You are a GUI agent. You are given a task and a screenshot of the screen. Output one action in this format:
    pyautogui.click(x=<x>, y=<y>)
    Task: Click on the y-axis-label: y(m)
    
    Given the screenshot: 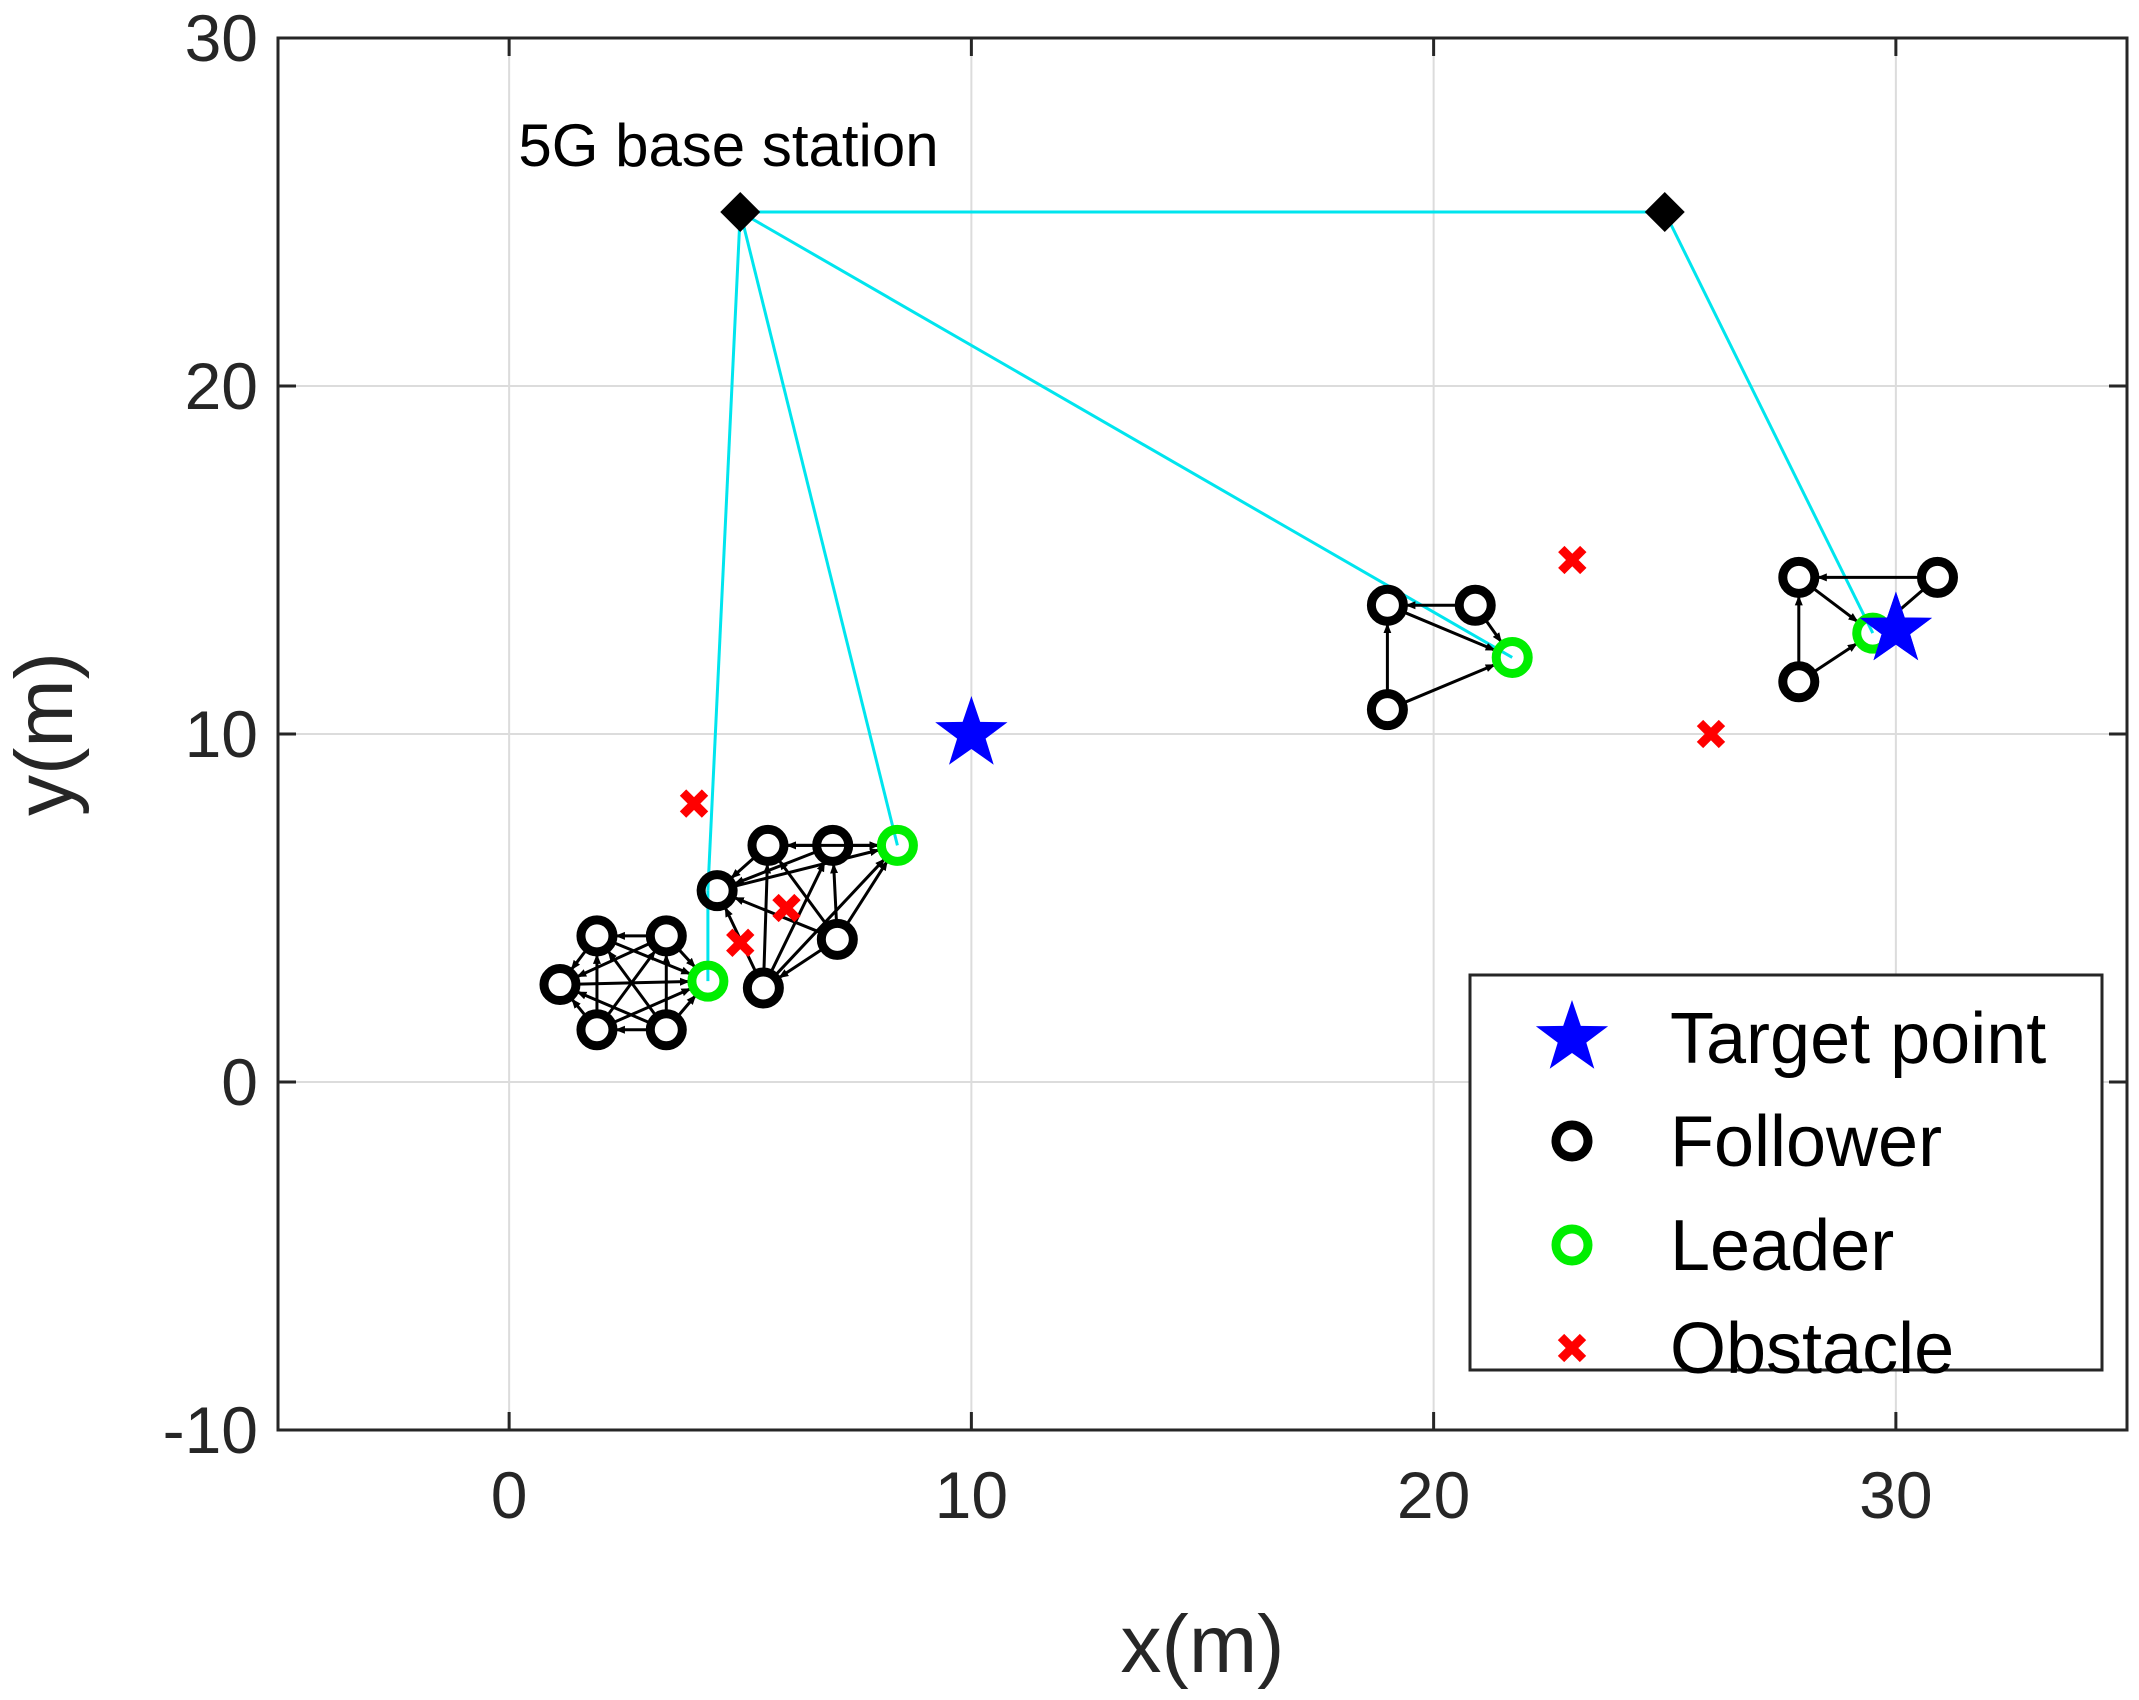 What is the action you would take?
    pyautogui.click(x=45, y=734)
    